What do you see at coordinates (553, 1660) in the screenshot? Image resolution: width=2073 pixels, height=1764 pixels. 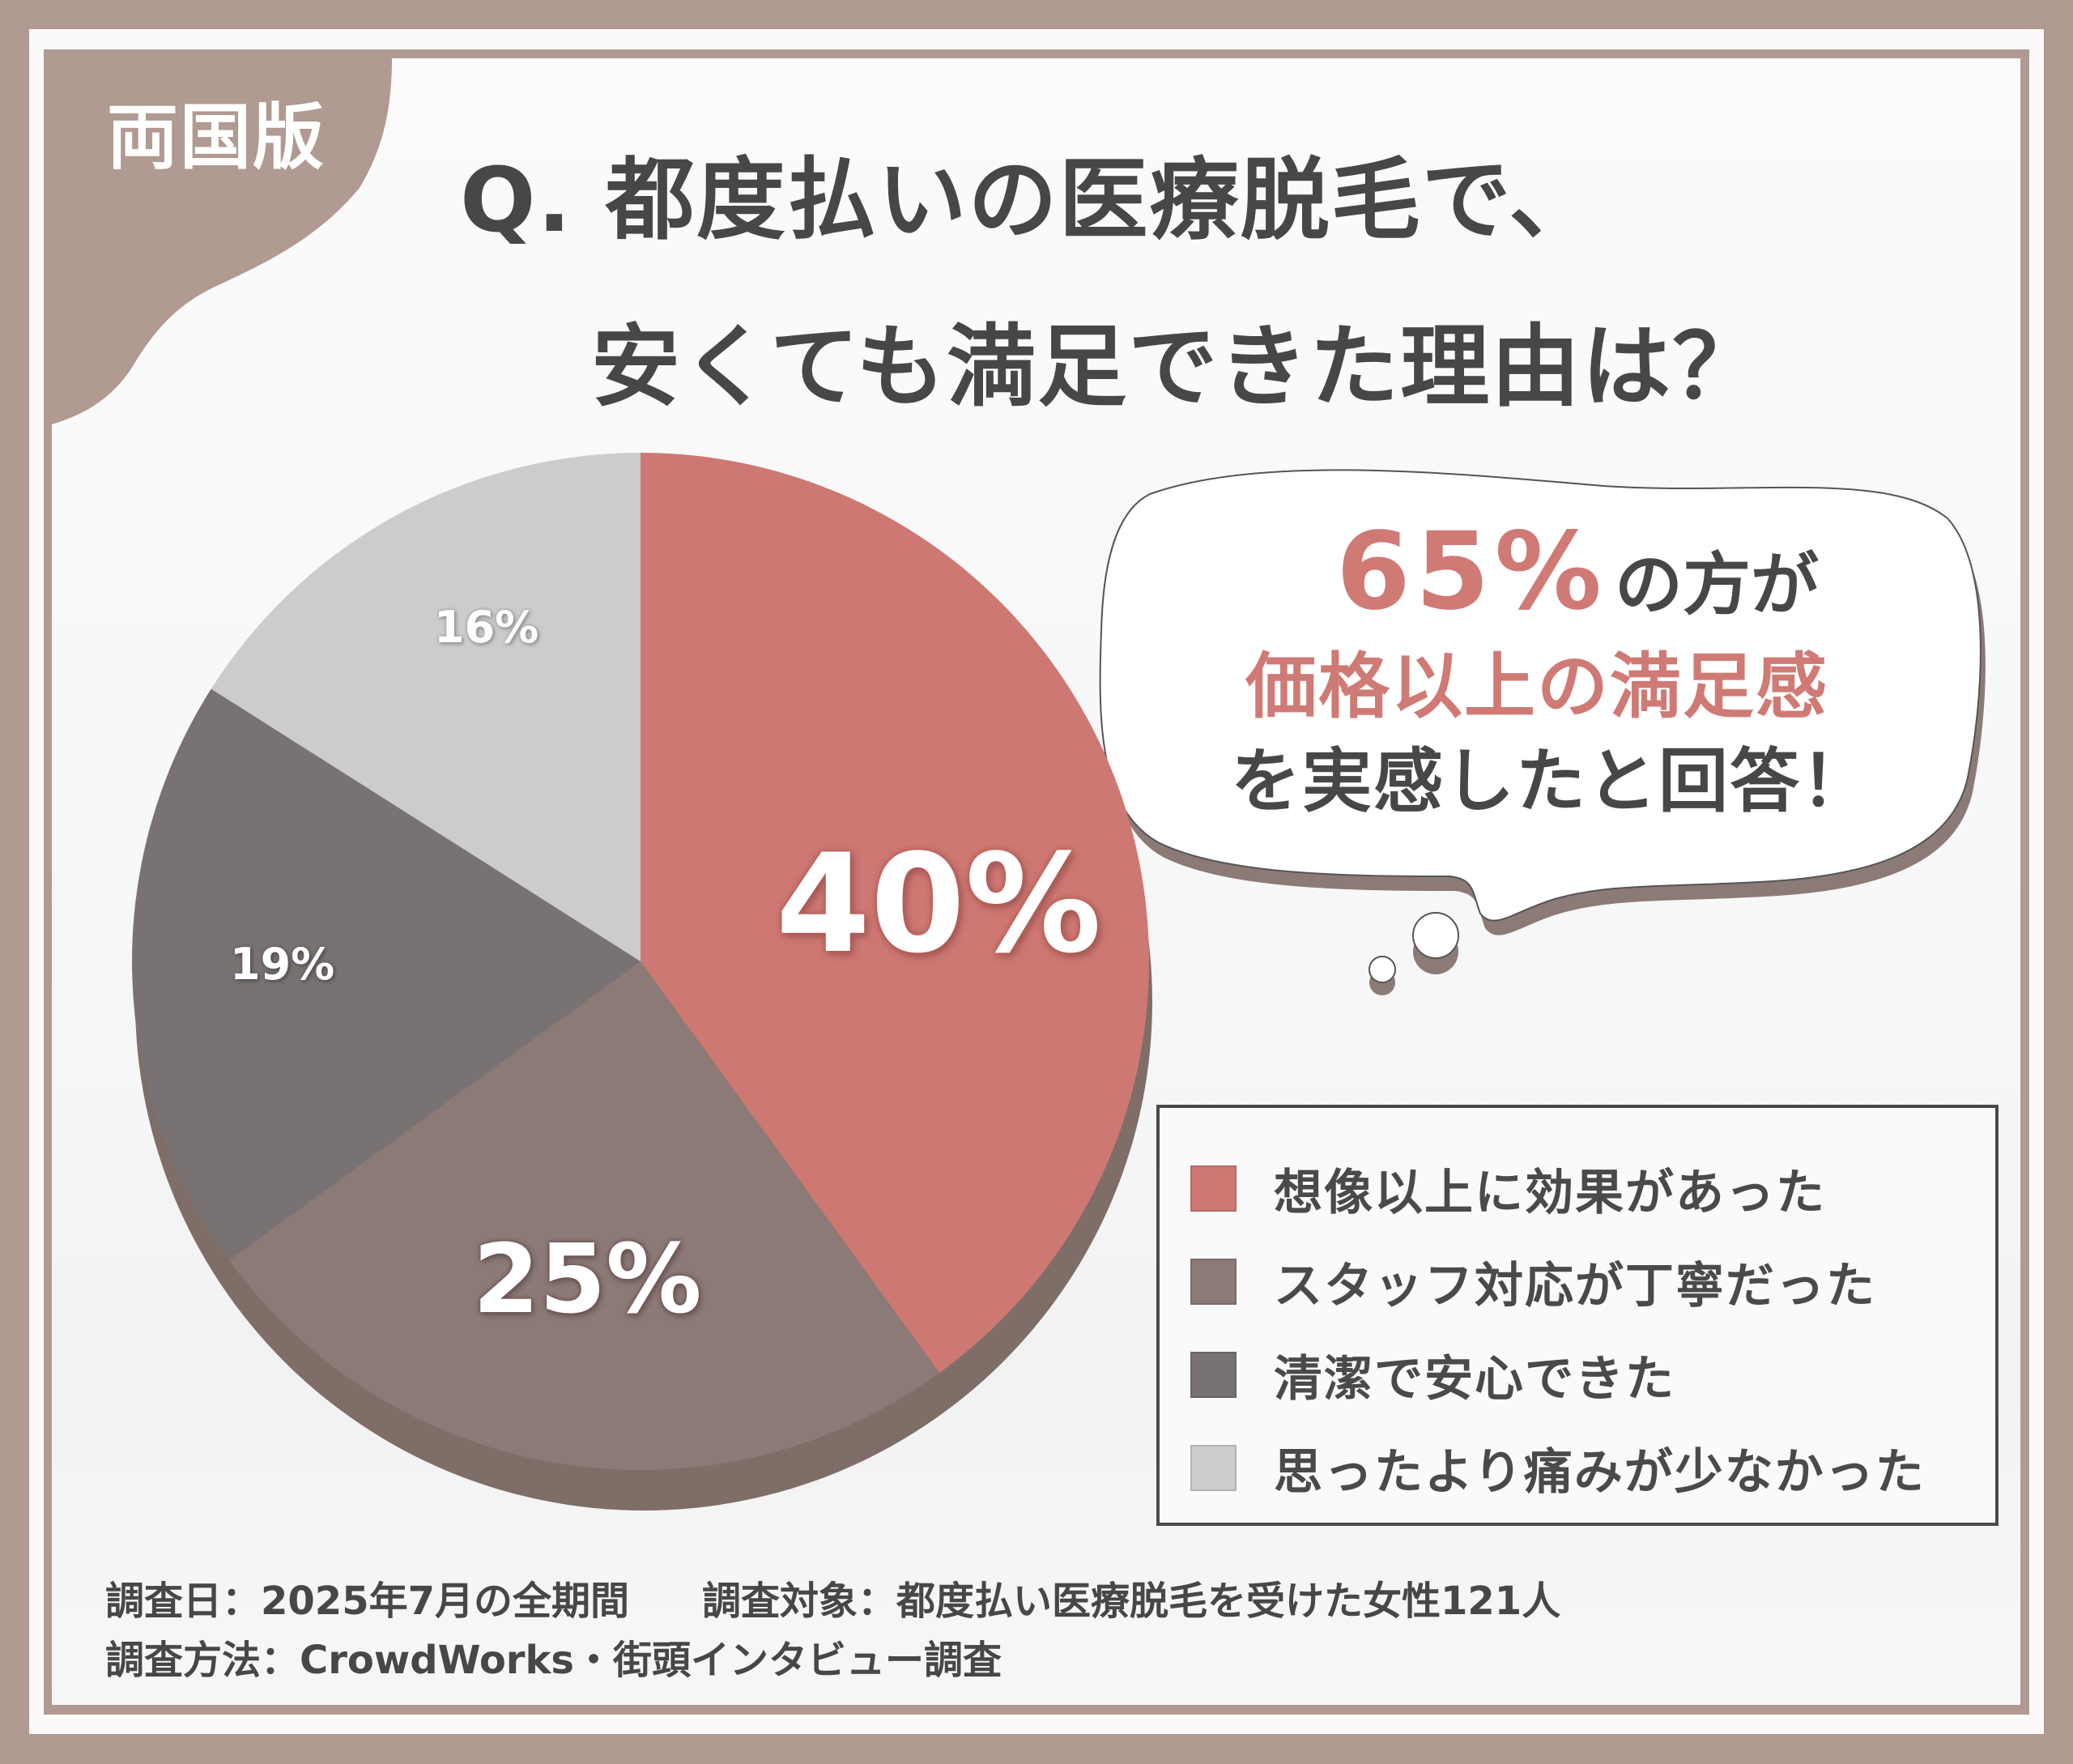 I see `survey-info-line2: 調査方法：CrowdWorks・街頭インタビュー調査` at bounding box center [553, 1660].